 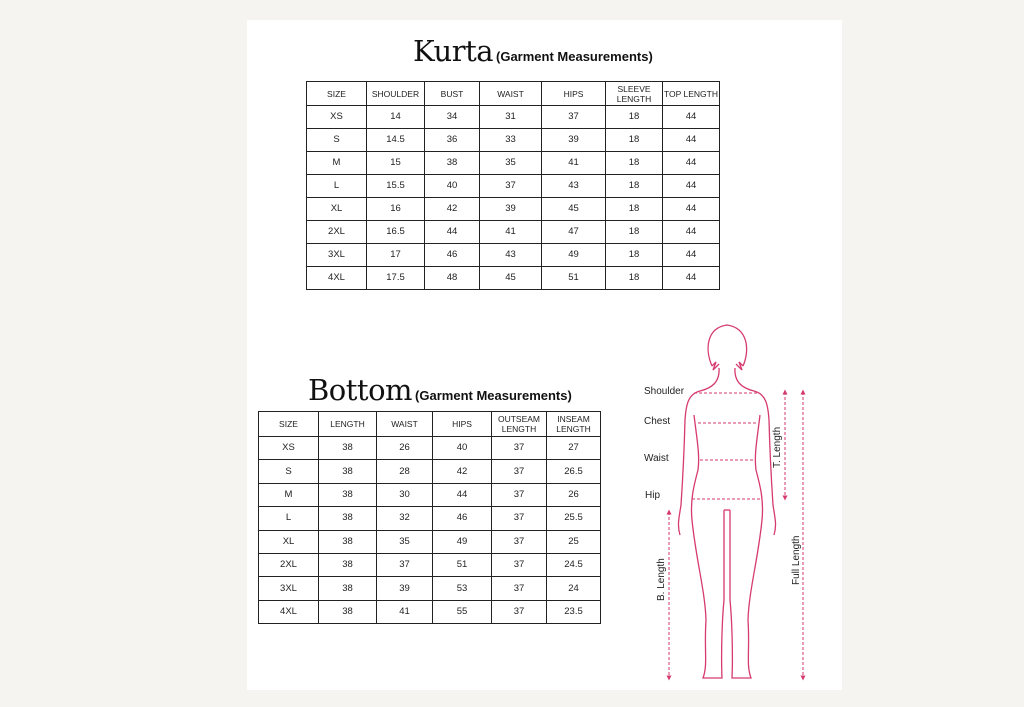 I want to click on table-cell: 16, so click(x=395, y=209).